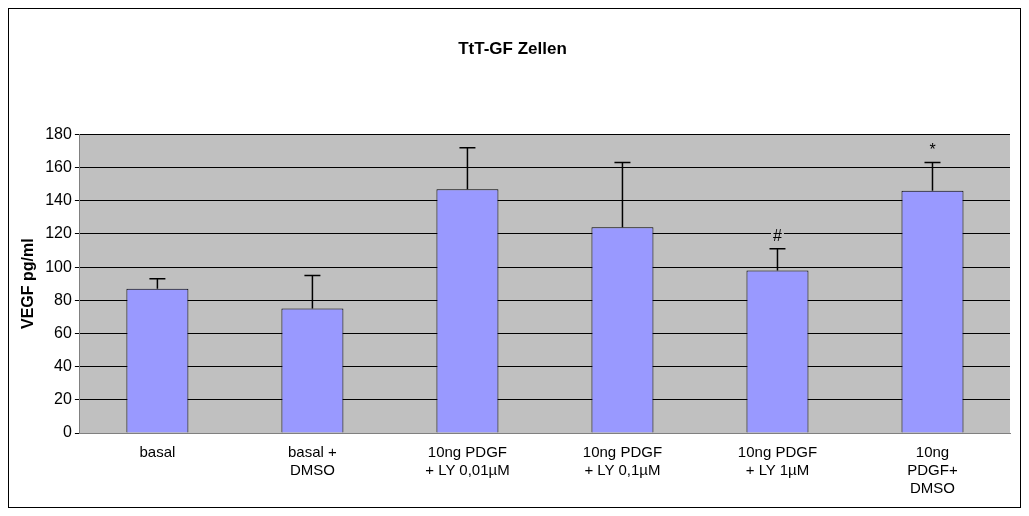 This screenshot has width=1029, height=516. What do you see at coordinates (58, 166) in the screenshot?
I see `y-tick-label: 160` at bounding box center [58, 166].